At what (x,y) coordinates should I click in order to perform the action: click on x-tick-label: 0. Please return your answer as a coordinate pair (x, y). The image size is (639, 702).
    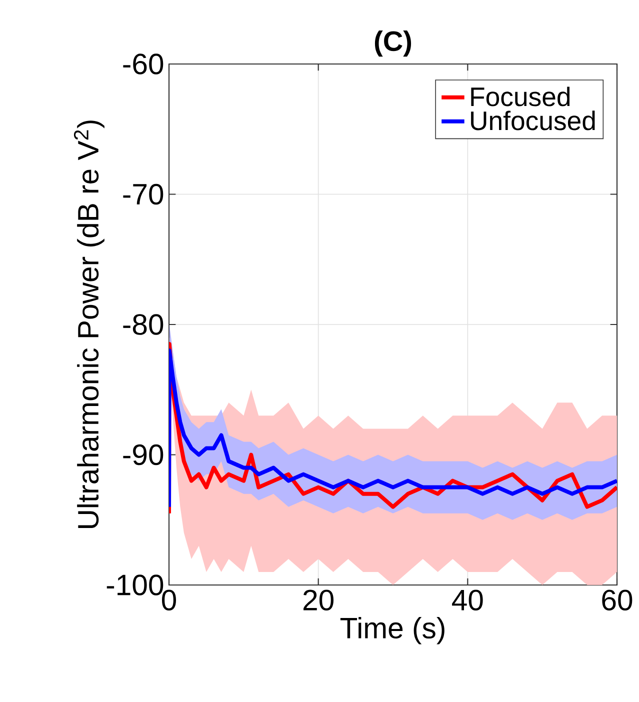
    Looking at the image, I should click on (169, 600).